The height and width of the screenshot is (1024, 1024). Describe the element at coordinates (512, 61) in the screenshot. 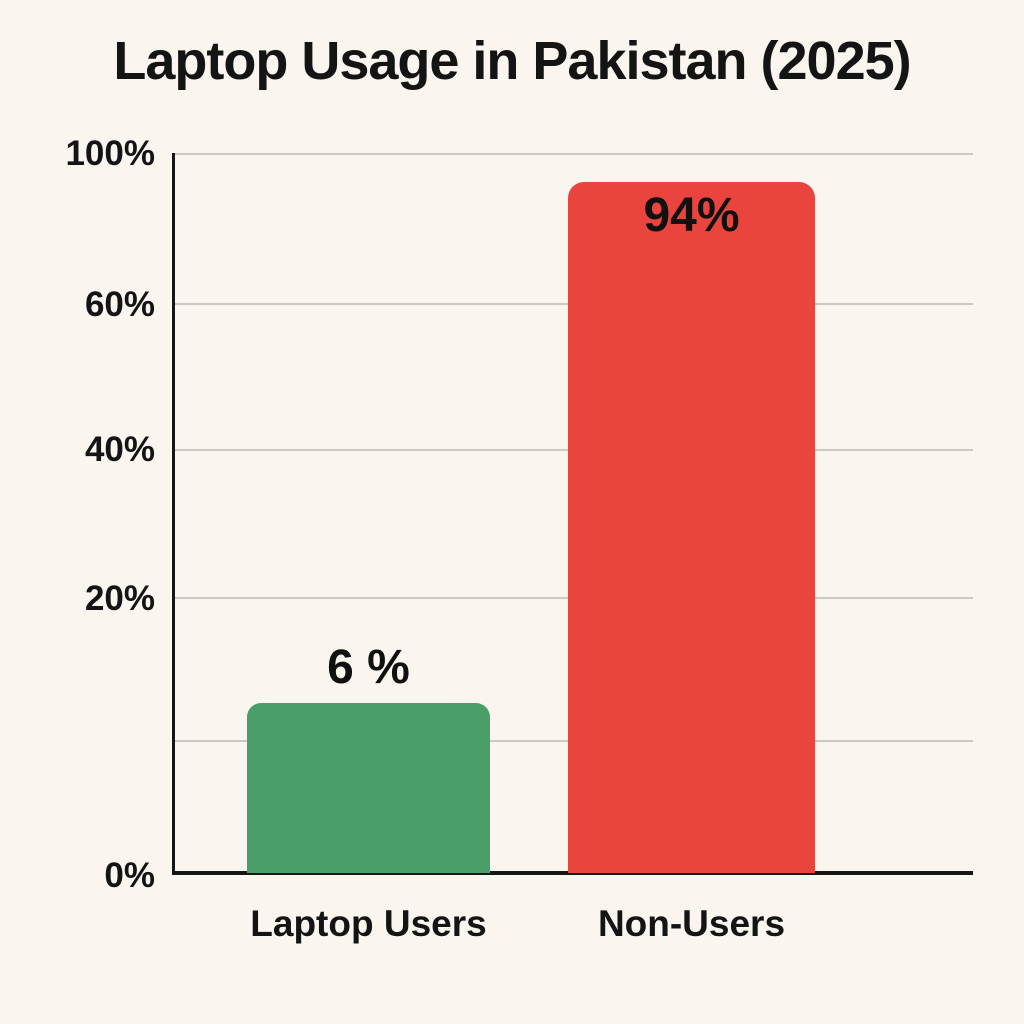

I see `chart-title: Laptop Usage in Pakistan (2025)` at that location.